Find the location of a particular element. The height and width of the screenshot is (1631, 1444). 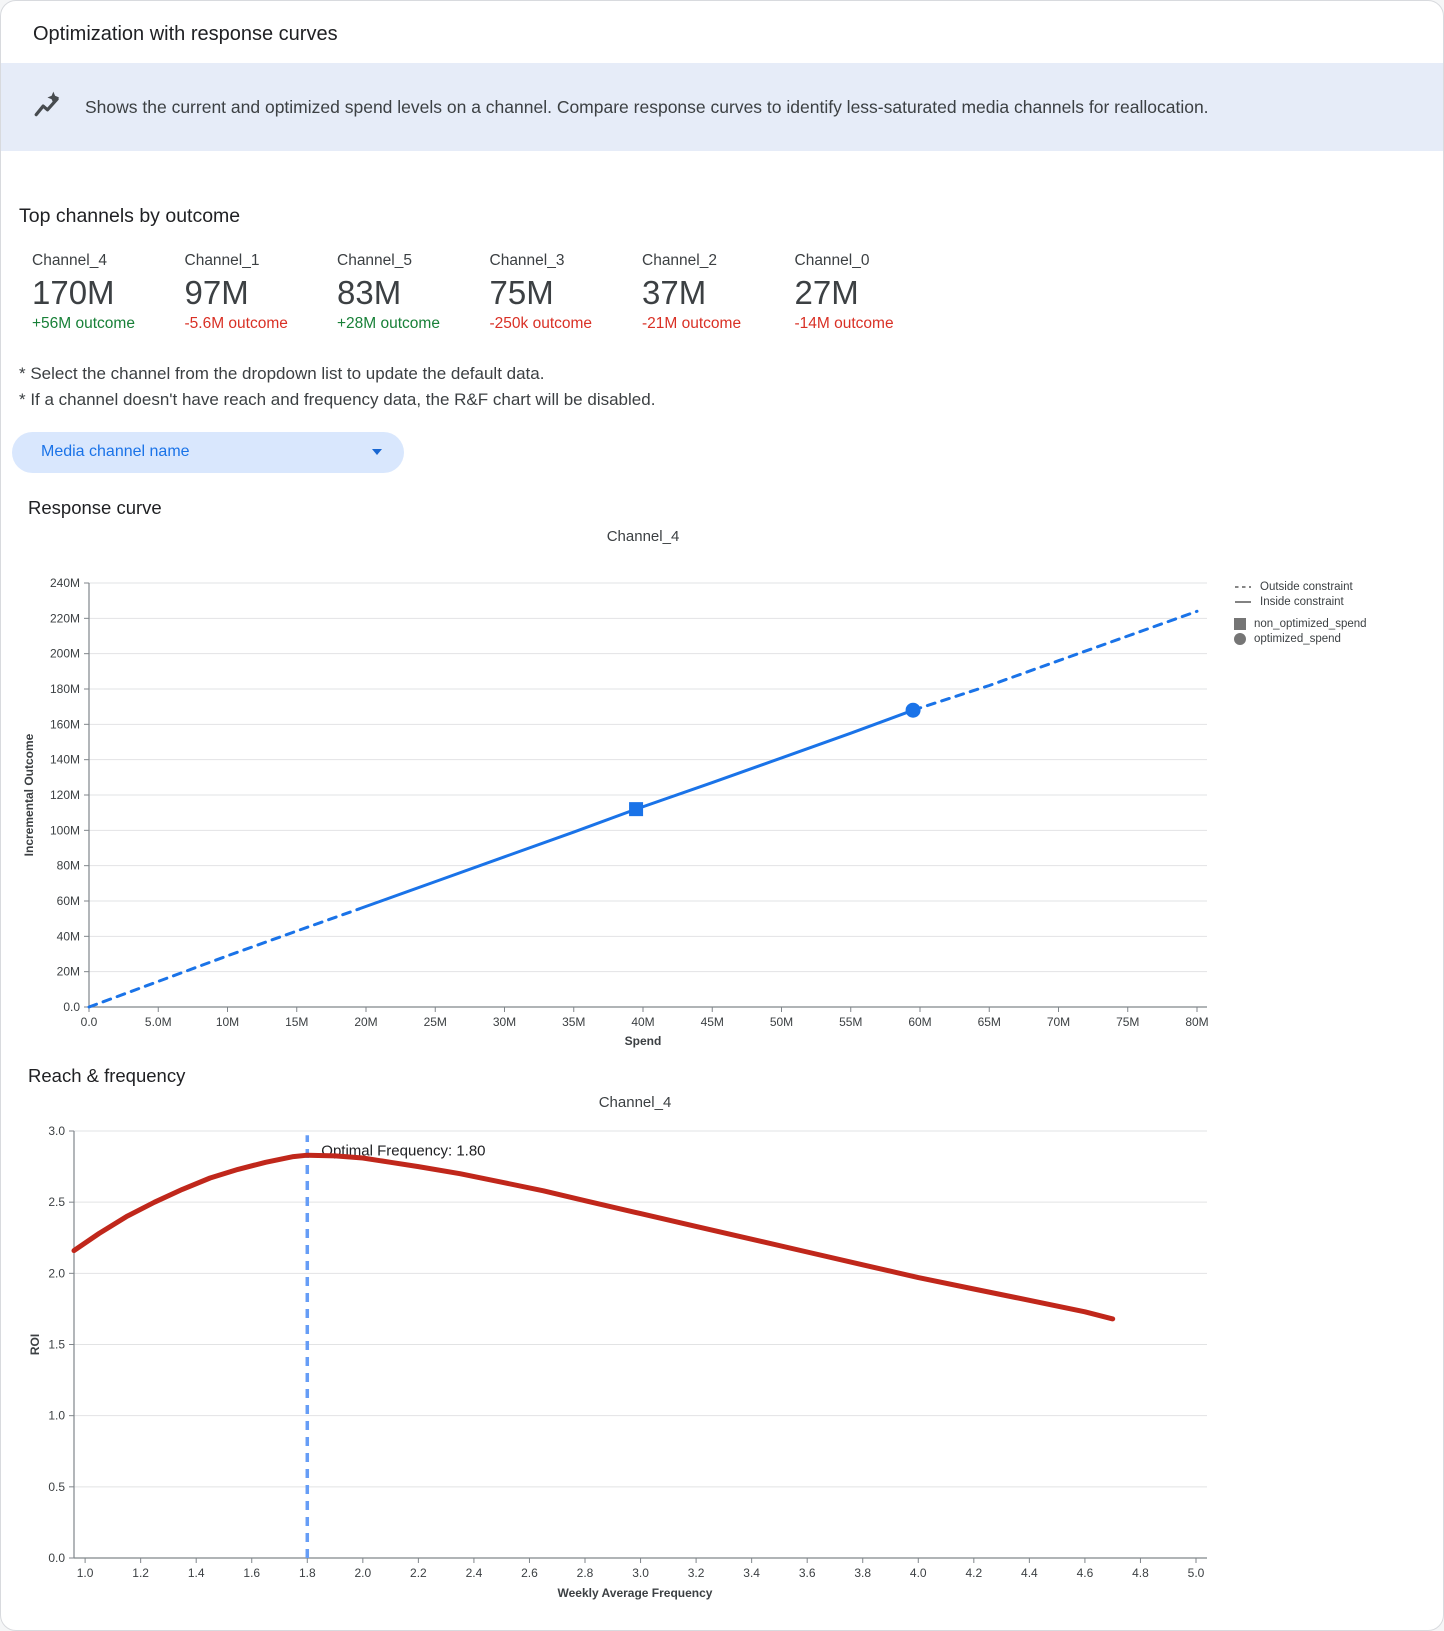

x-tick-label: 4.6 is located at coordinates (1085, 1573).